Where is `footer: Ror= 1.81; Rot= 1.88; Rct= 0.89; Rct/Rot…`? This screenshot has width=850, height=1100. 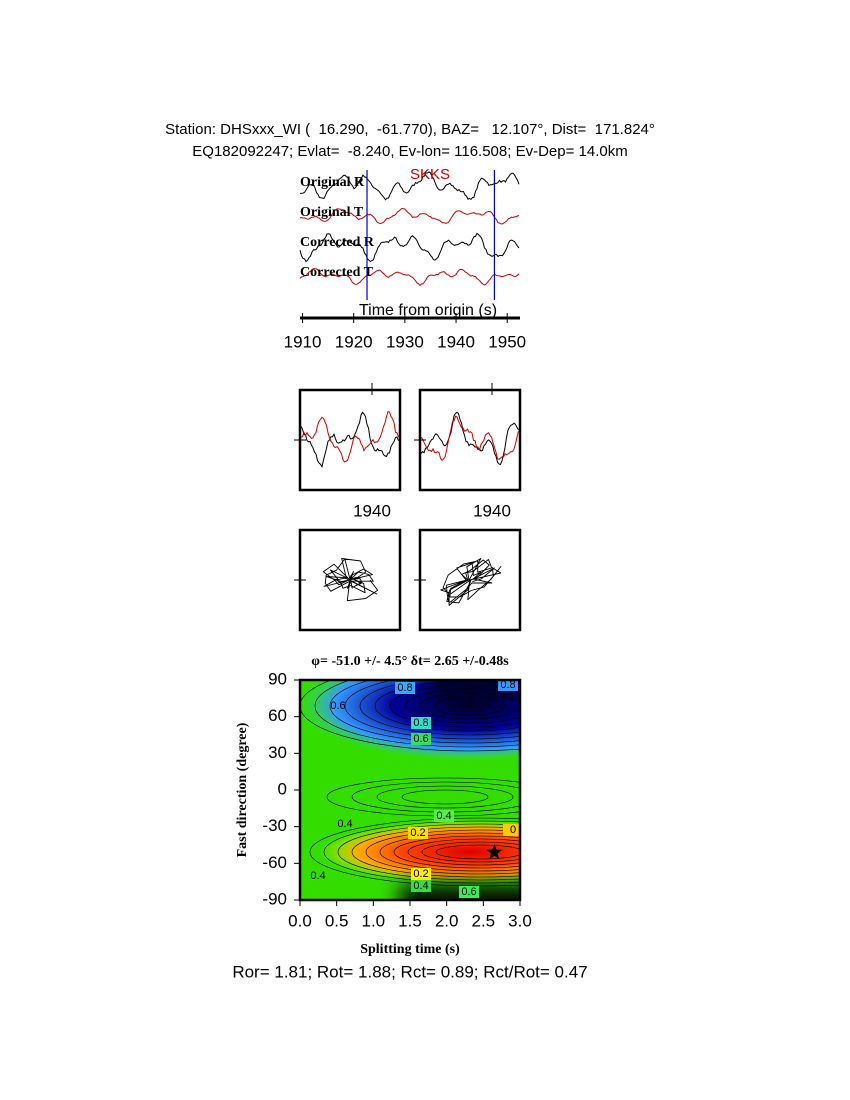 footer: Ror= 1.81; Rot= 1.88; Rct= 0.89; Rct/Rot… is located at coordinates (409, 971).